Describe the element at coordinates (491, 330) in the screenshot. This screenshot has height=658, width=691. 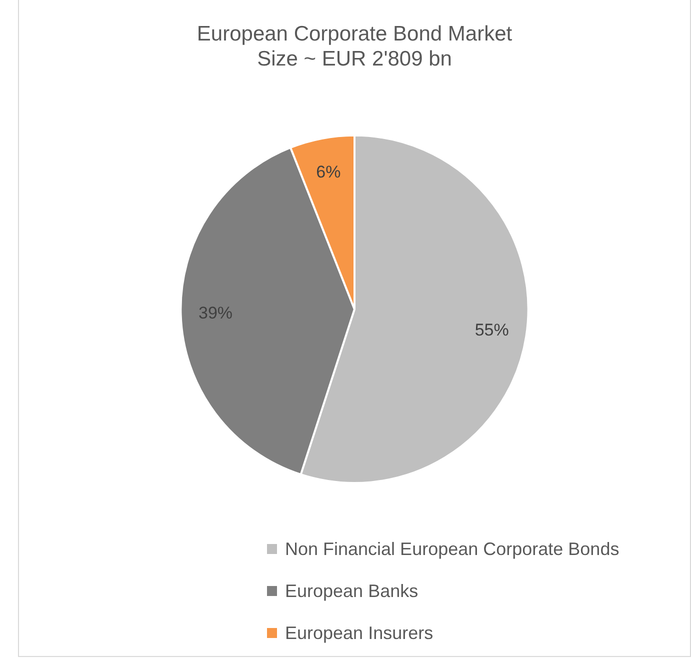
I see `data-label: 55%` at that location.